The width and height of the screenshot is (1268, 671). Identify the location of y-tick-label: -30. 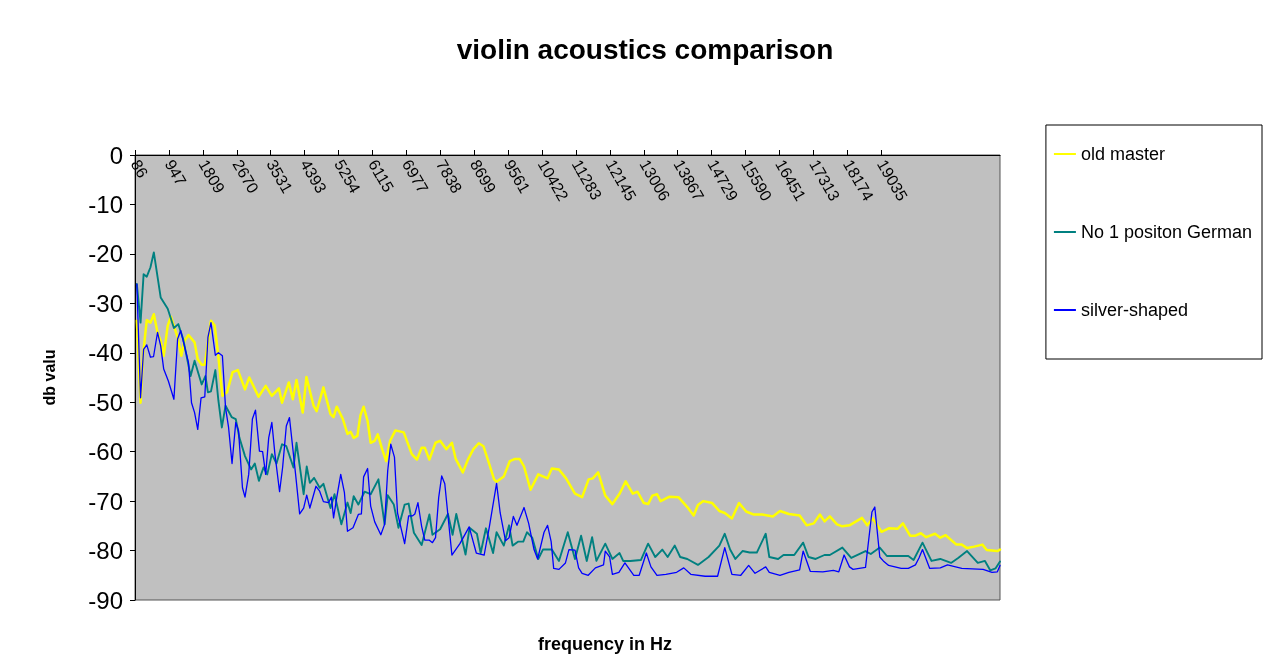
(105, 303).